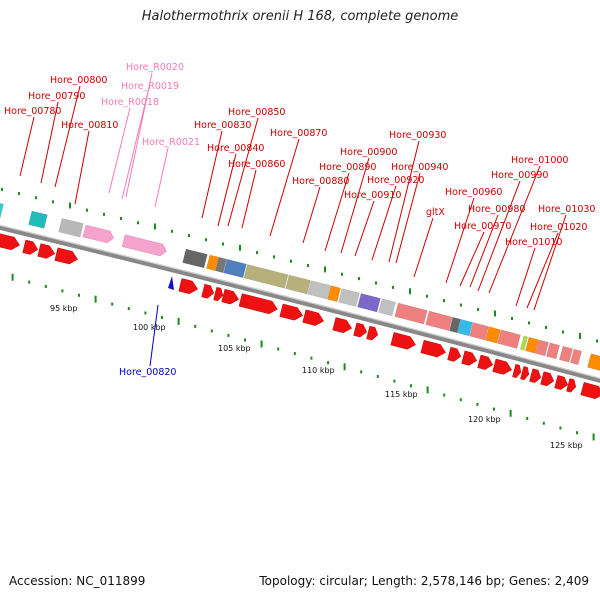 This screenshot has width=600, height=600. What do you see at coordinates (155, 67) in the screenshot?
I see `rna-label: Hore_R0020` at bounding box center [155, 67].